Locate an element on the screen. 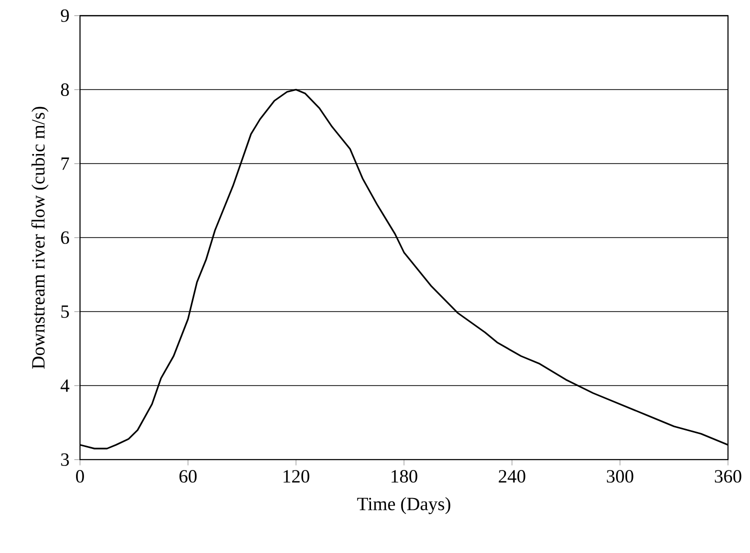 The width and height of the screenshot is (750, 553). x-tick-label: 0 is located at coordinates (80, 476).